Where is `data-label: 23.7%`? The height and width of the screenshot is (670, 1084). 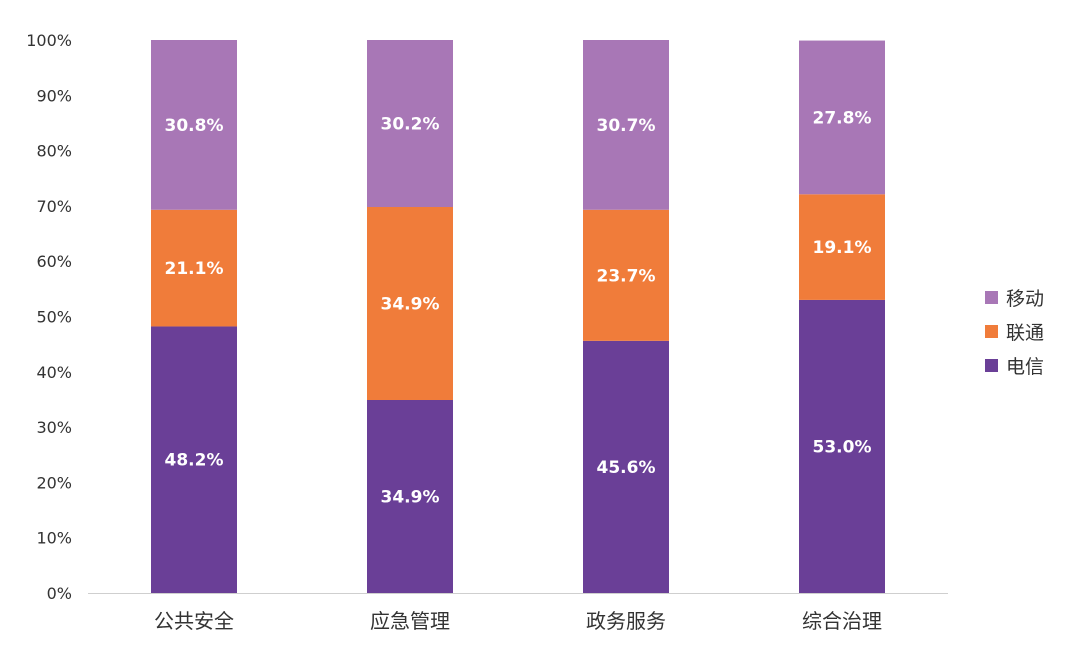
data-label: 23.7% is located at coordinates (626, 276).